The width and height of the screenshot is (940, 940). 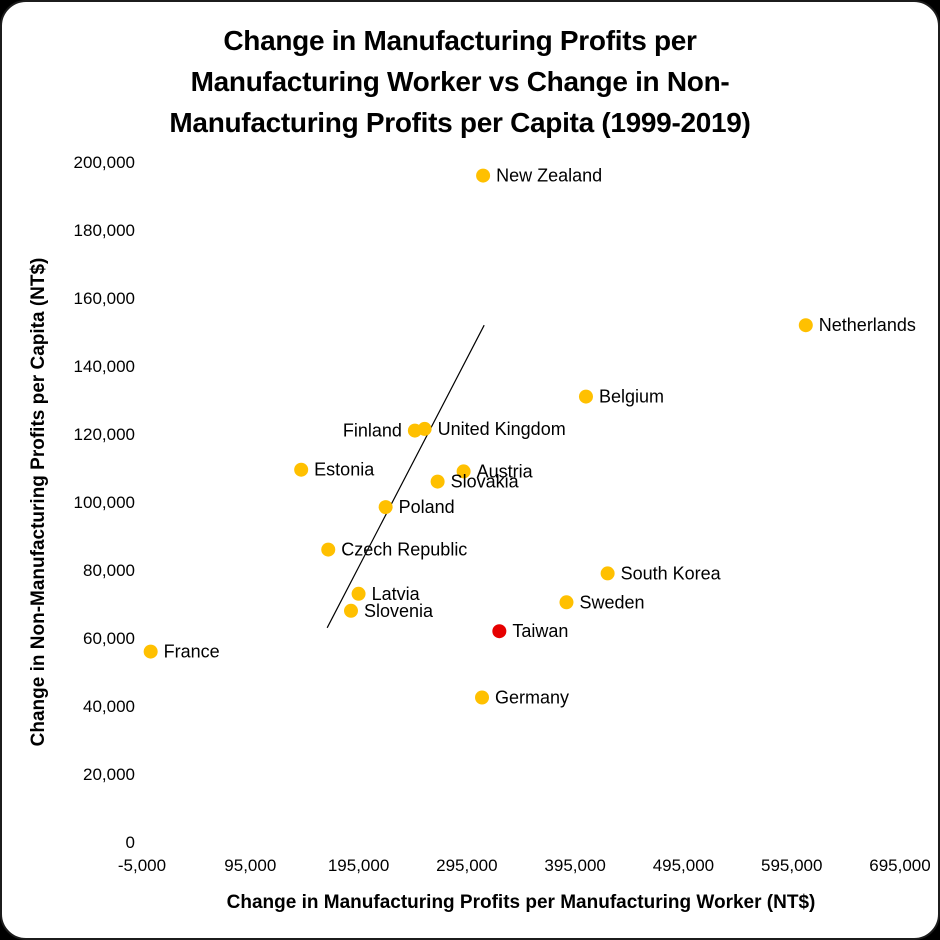 I want to click on x-tick-label: 295,000, so click(x=466, y=865).